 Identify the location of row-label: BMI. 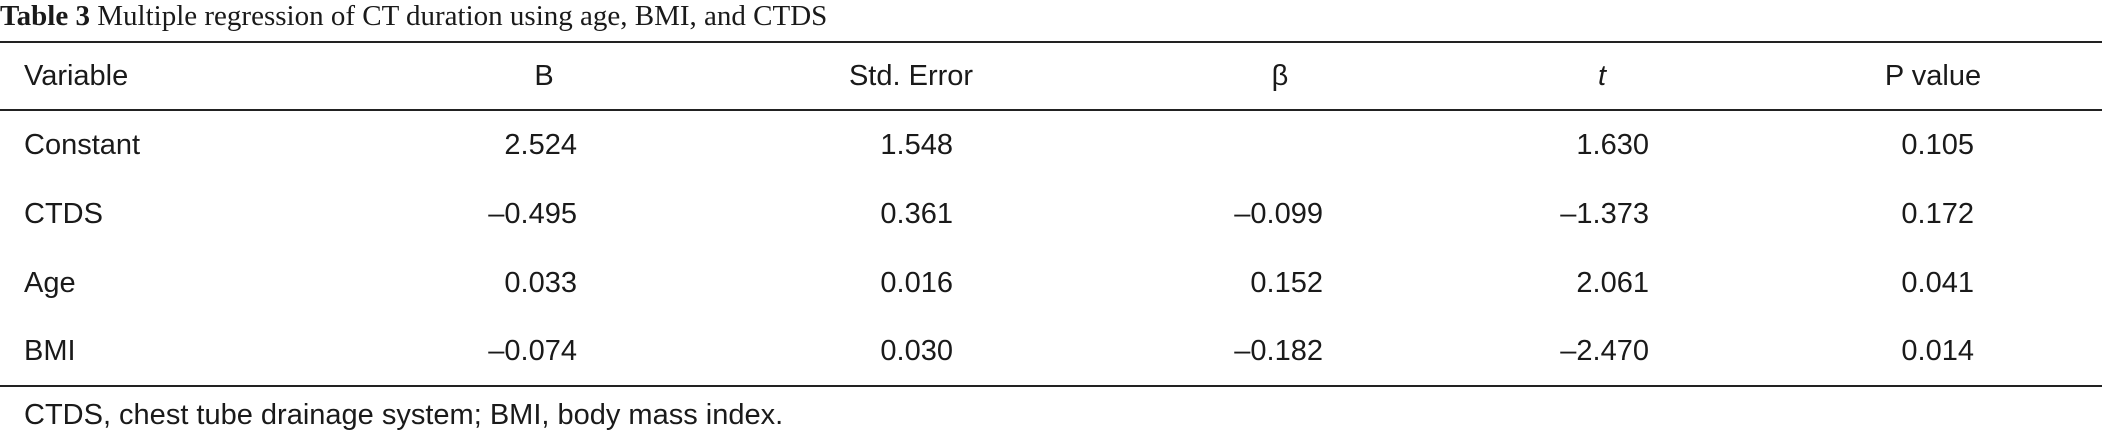
(50, 351).